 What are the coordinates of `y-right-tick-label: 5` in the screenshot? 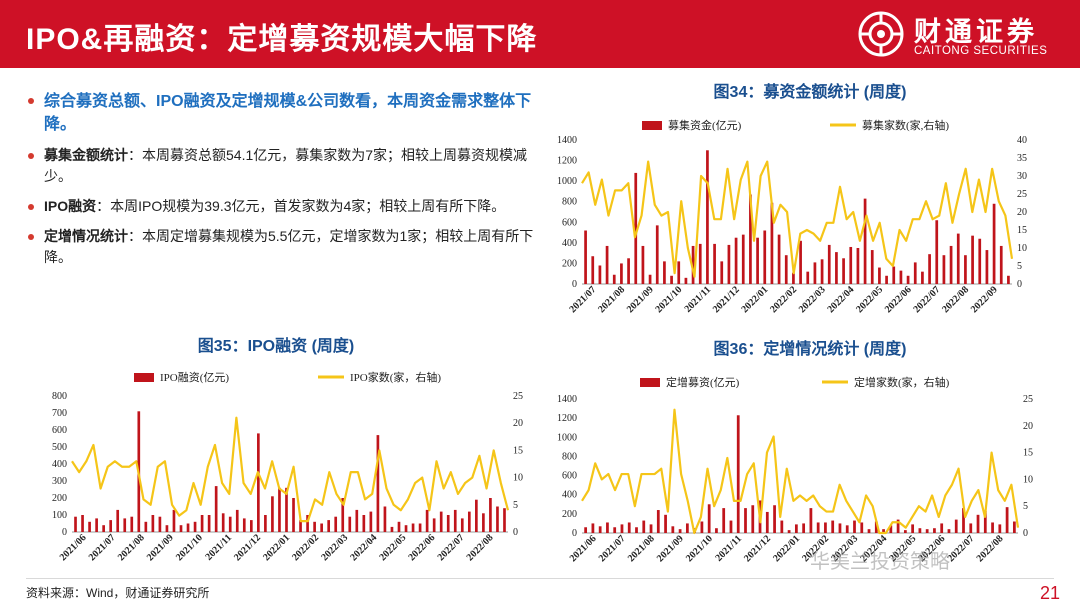 It's located at (515, 505).